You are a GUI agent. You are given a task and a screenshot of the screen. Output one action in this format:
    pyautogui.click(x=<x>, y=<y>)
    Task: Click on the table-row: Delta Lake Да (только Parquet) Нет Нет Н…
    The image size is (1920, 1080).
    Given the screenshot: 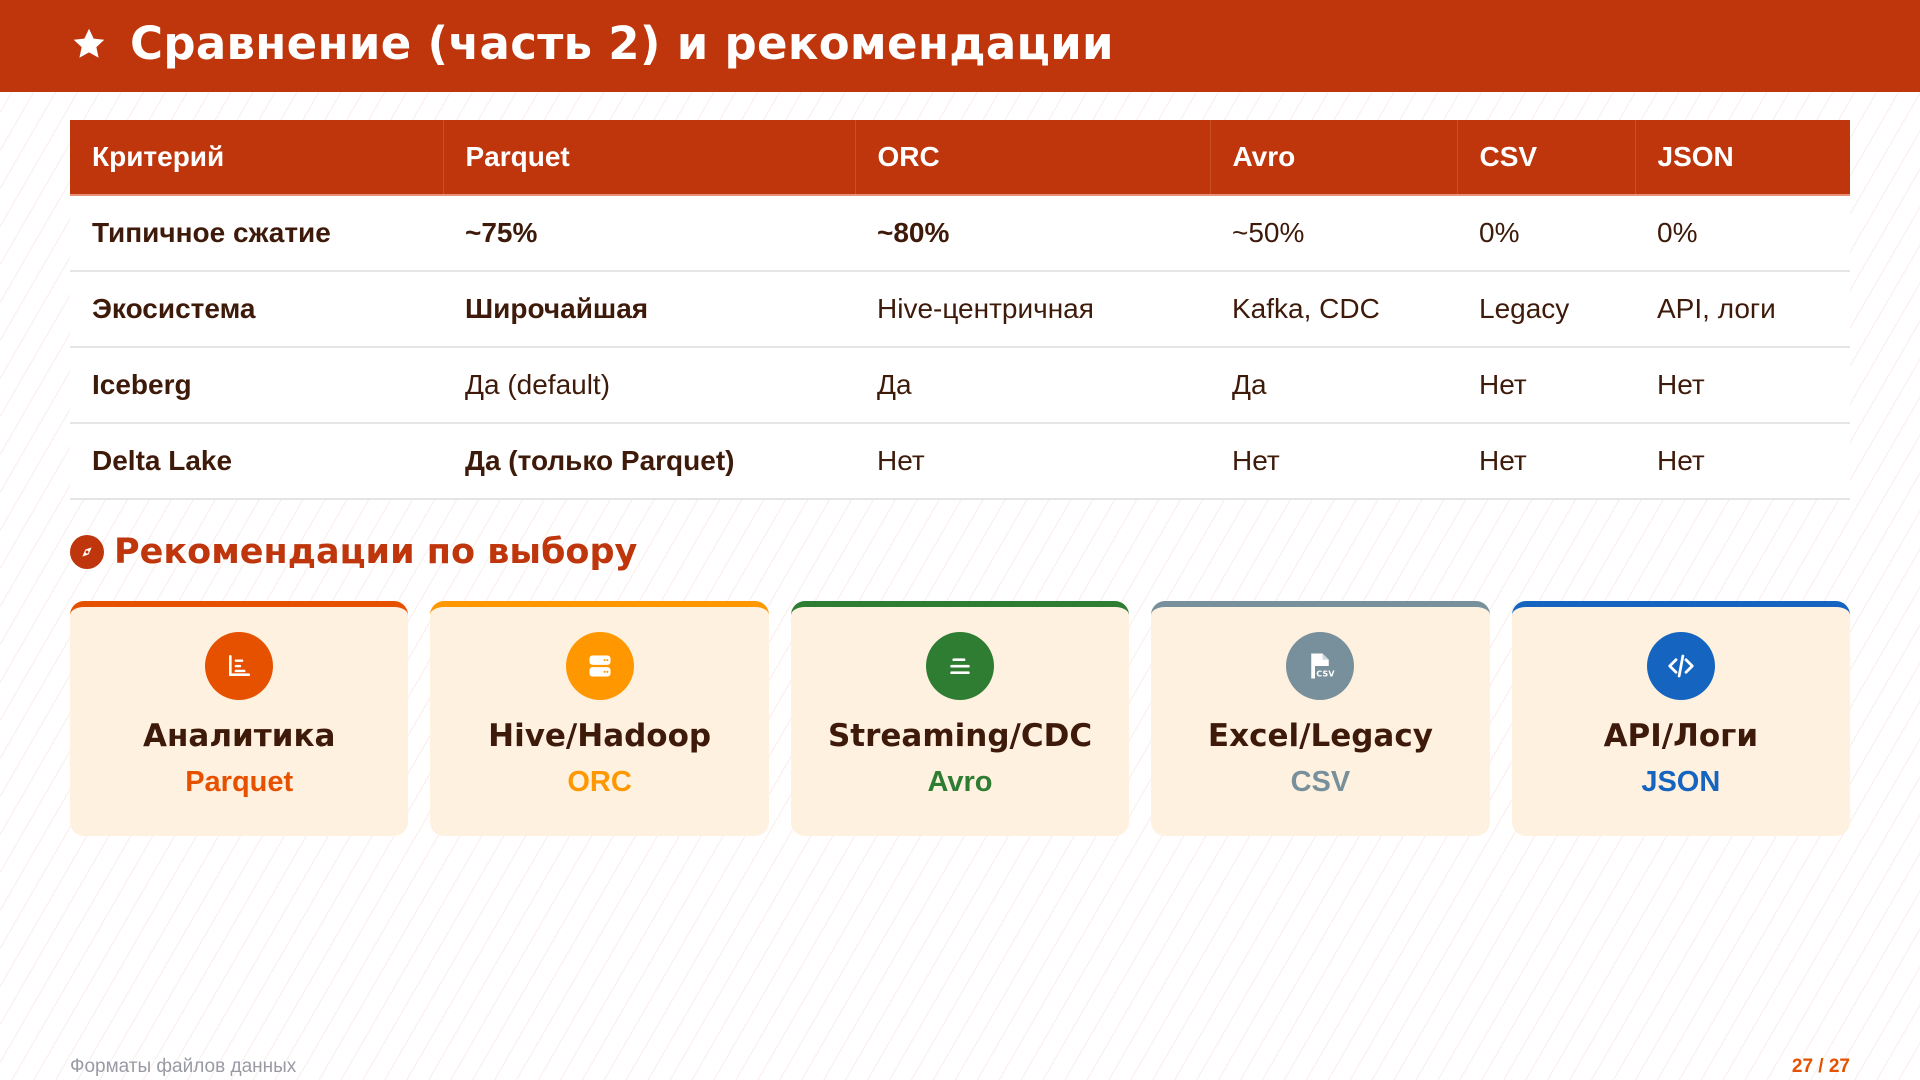 What is the action you would take?
    pyautogui.click(x=960, y=461)
    